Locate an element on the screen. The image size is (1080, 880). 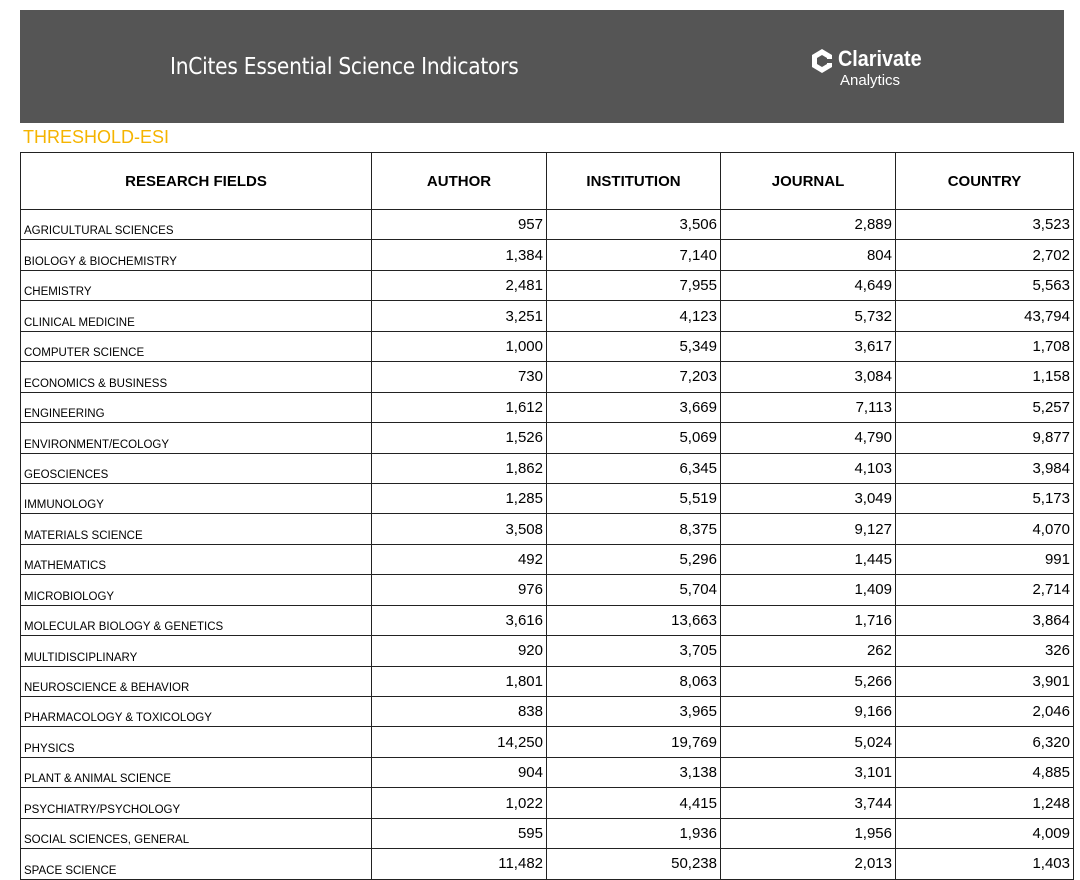
column-header: JOURNAL is located at coordinates (808, 181).